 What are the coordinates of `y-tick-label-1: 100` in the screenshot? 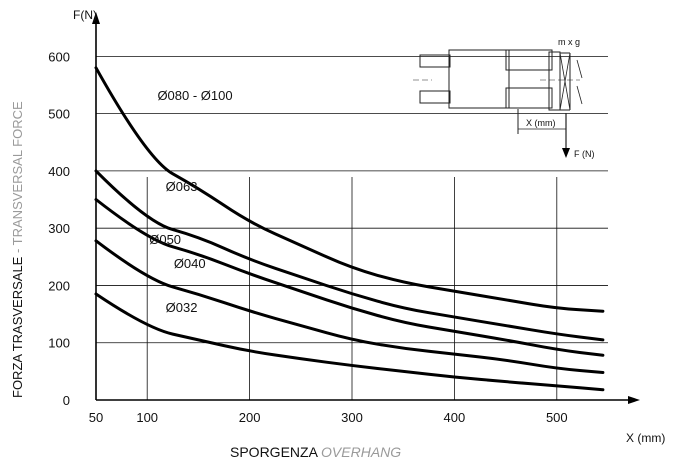 It's located at (59, 343).